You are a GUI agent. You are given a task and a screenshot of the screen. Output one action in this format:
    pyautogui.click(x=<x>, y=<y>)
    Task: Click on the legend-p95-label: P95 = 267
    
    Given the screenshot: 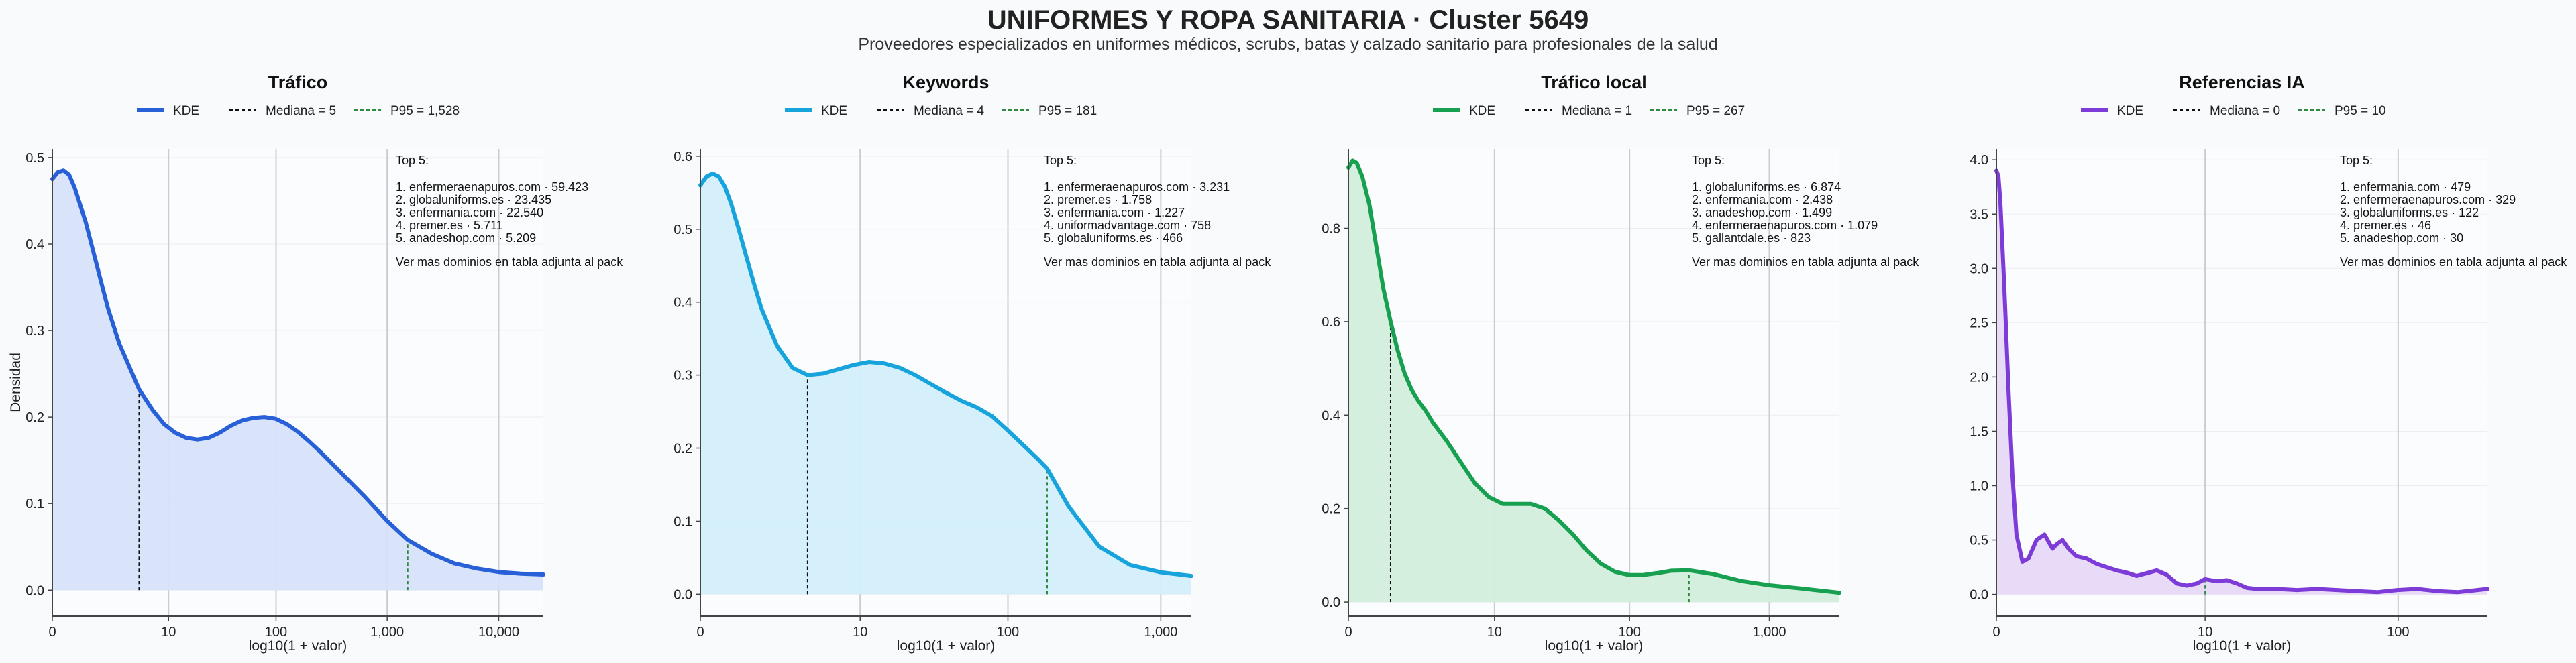 What is the action you would take?
    pyautogui.click(x=1715, y=111)
    